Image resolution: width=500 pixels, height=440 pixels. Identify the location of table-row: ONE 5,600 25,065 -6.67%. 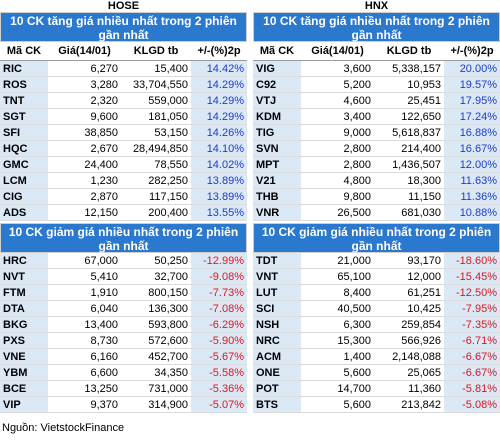
(376, 372).